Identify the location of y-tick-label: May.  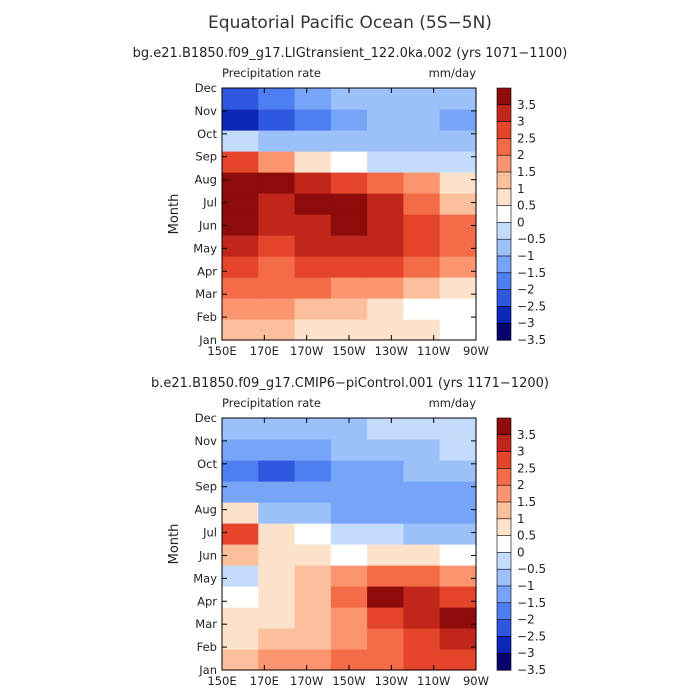
(205, 578).